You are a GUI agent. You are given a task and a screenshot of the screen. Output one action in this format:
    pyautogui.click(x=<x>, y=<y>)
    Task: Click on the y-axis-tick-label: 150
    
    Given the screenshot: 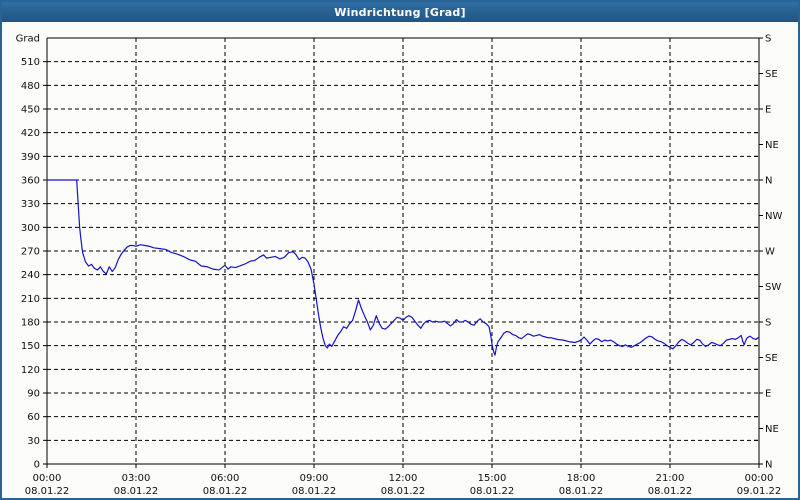 What is the action you would take?
    pyautogui.click(x=30, y=346)
    